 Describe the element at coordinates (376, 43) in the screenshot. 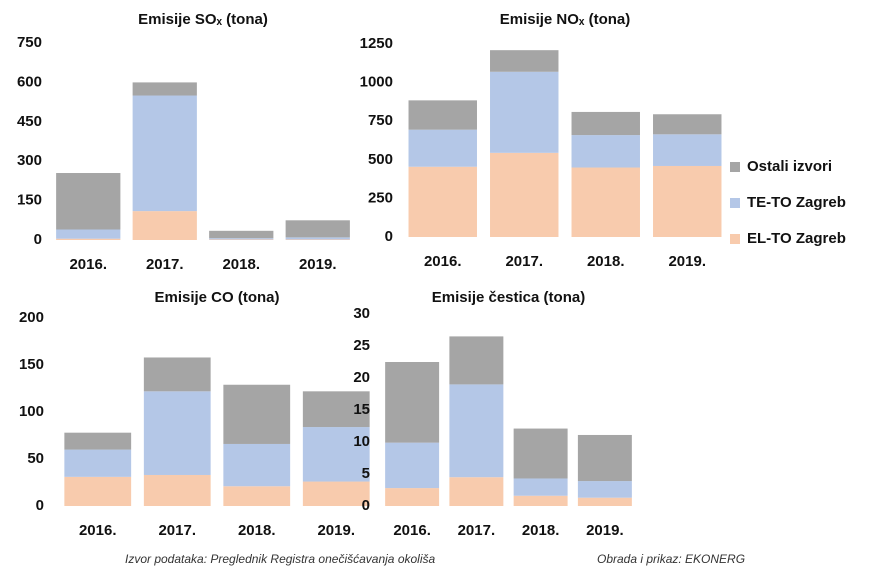

I see `y-tick-label: 1250` at that location.